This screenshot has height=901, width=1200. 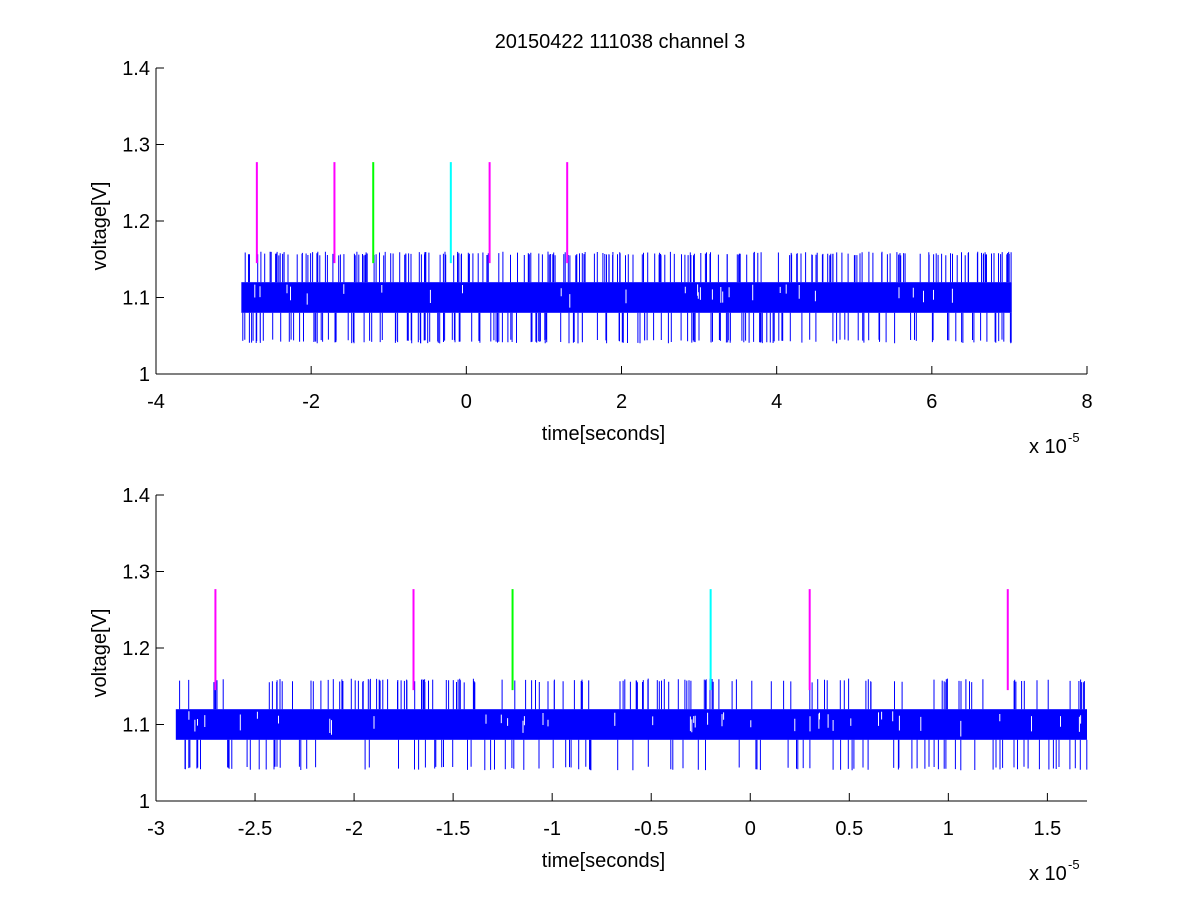 I want to click on x-tick-label: 6, so click(x=931, y=402).